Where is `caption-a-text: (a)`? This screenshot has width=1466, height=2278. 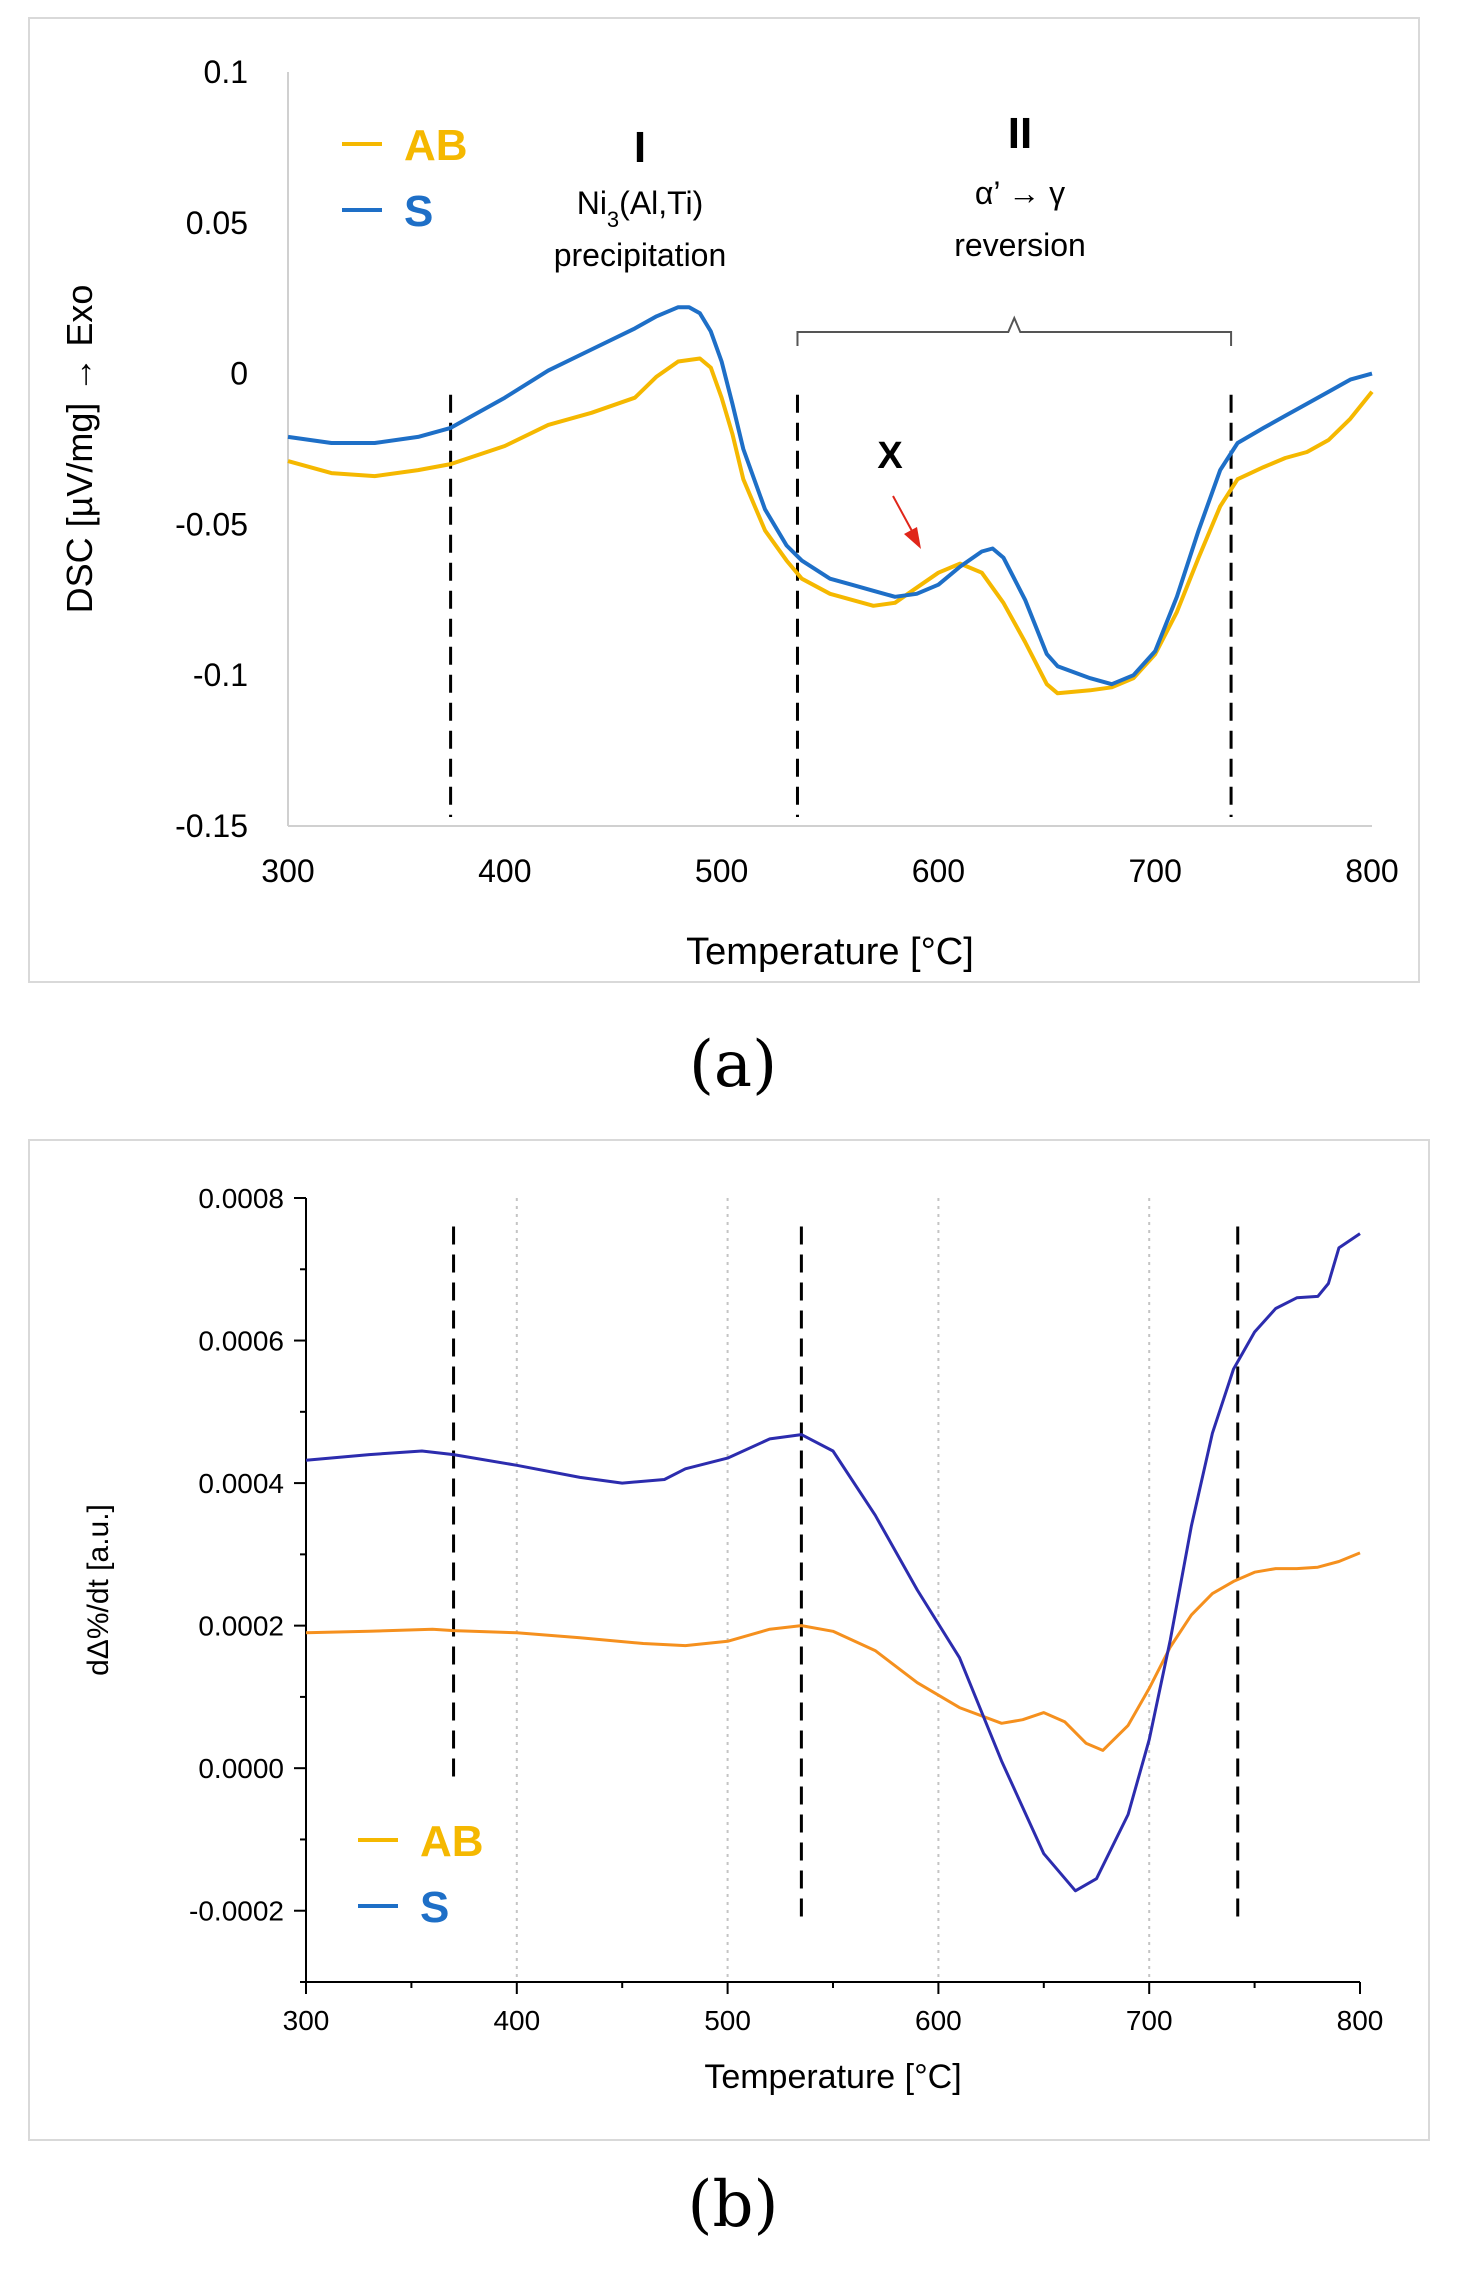
caption-a-text: (a) is located at coordinates (733, 1065).